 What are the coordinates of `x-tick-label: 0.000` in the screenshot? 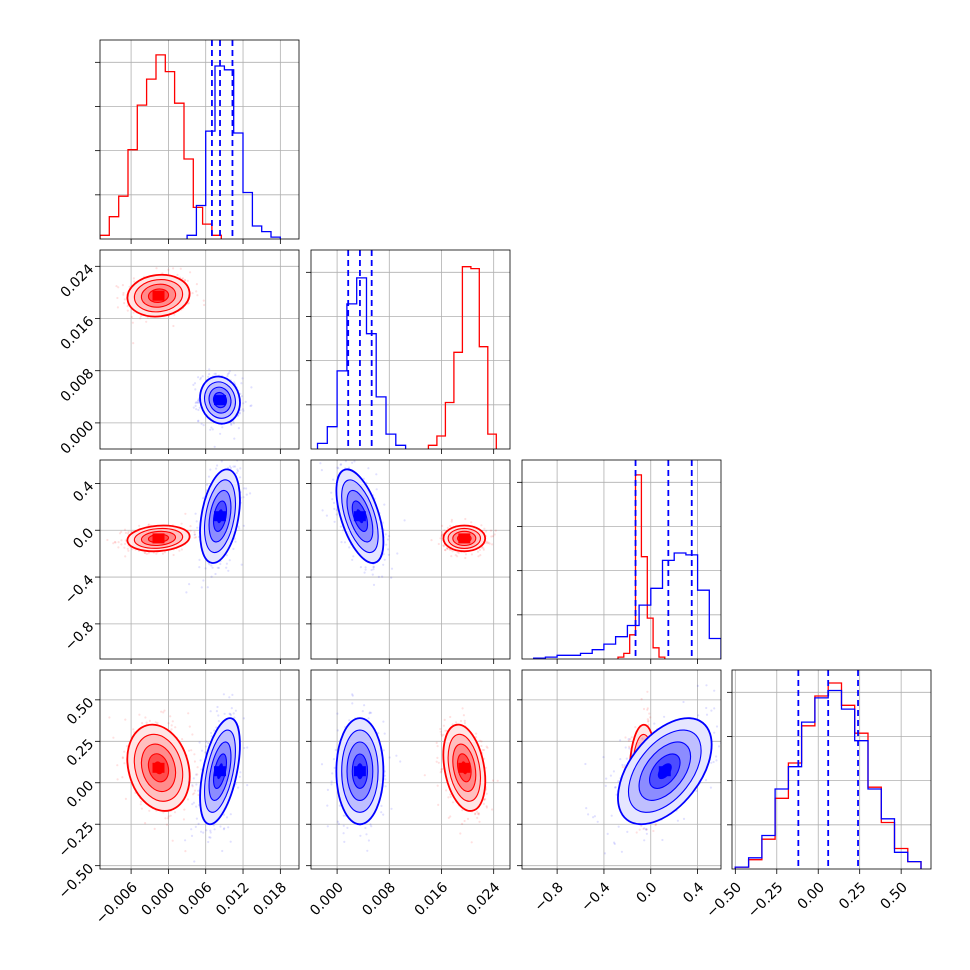 It's located at (158, 899).